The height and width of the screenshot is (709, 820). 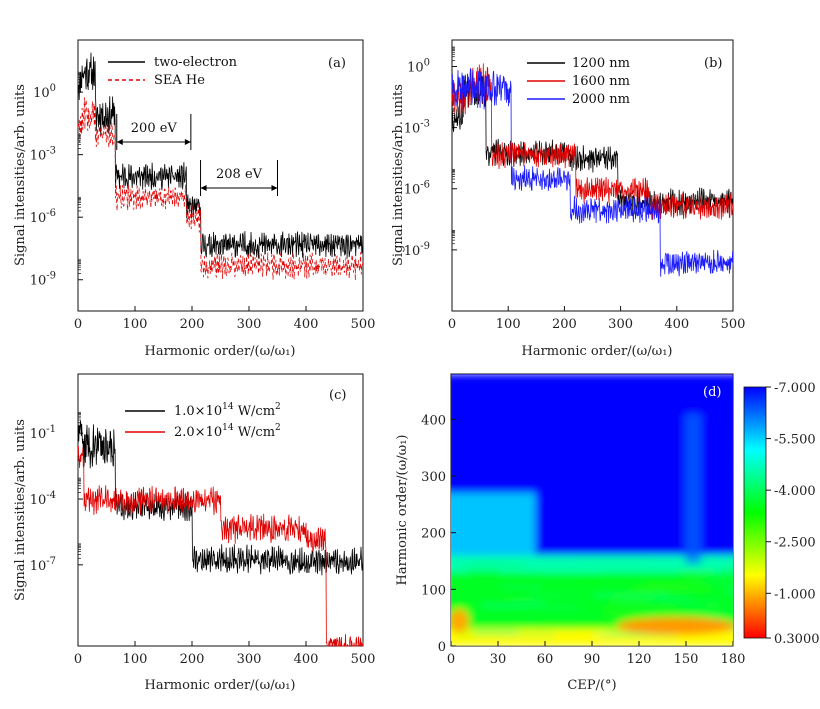 I want to click on panel-a-label: (a), so click(x=337, y=63).